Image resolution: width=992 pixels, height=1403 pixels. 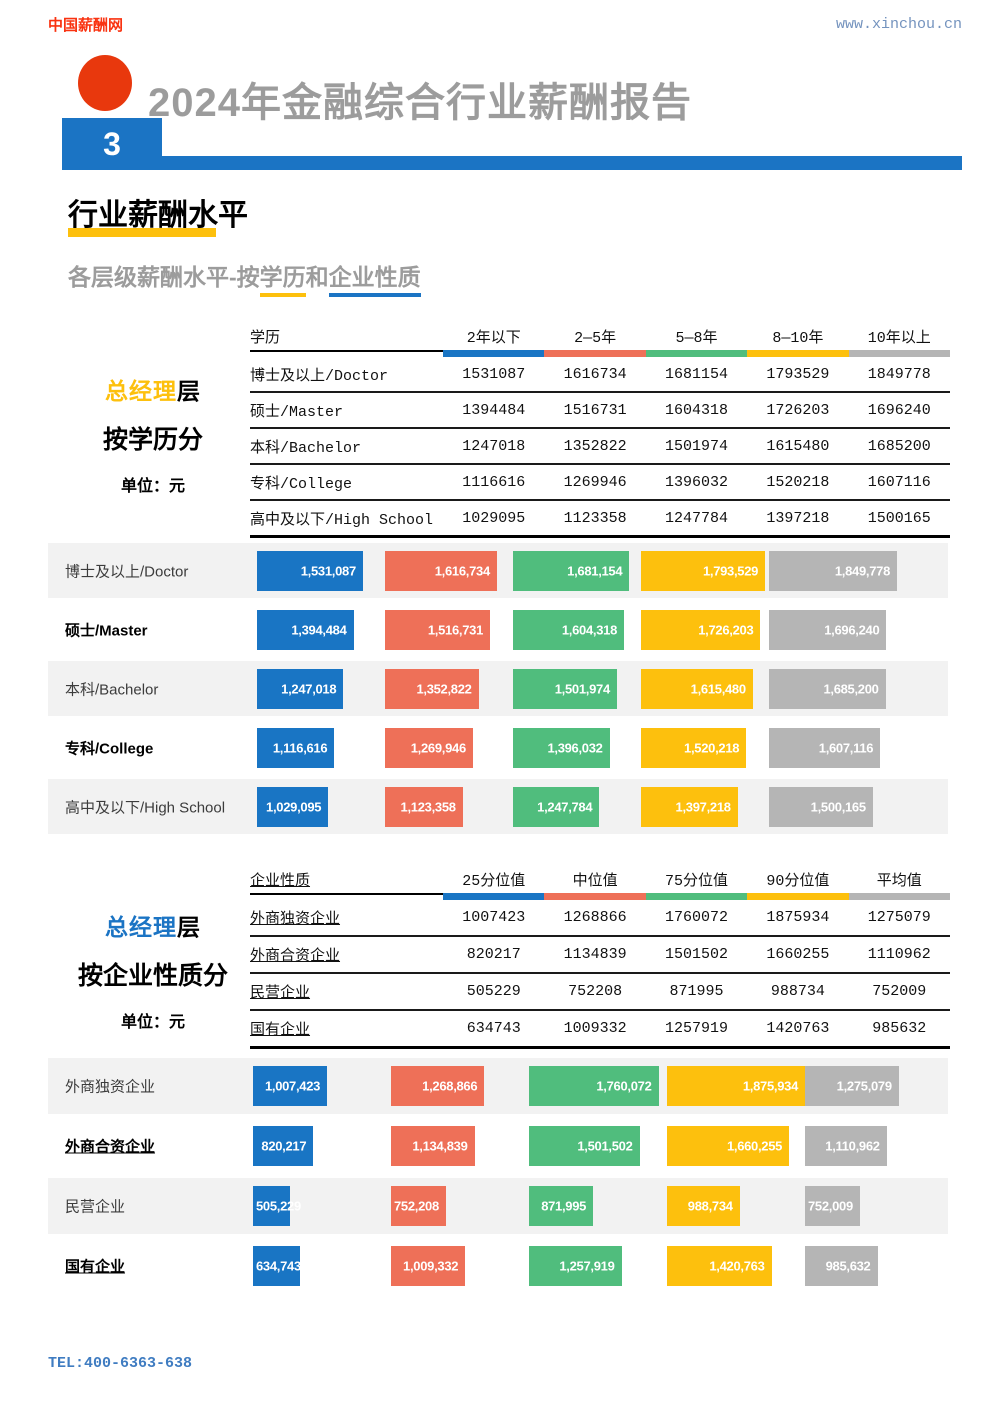 I want to click on bar-value-label: 634,743, so click(x=278, y=1266).